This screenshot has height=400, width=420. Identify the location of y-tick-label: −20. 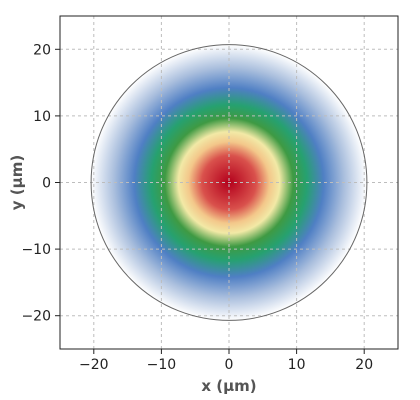
(36, 317).